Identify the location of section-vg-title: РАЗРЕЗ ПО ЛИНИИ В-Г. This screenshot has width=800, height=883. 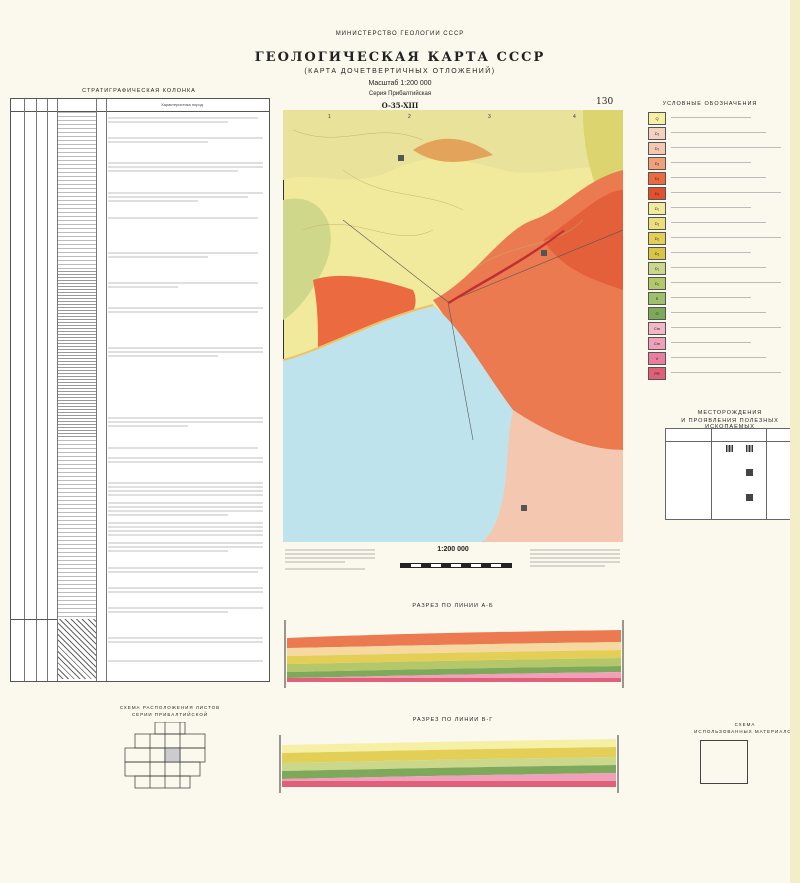
(453, 720).